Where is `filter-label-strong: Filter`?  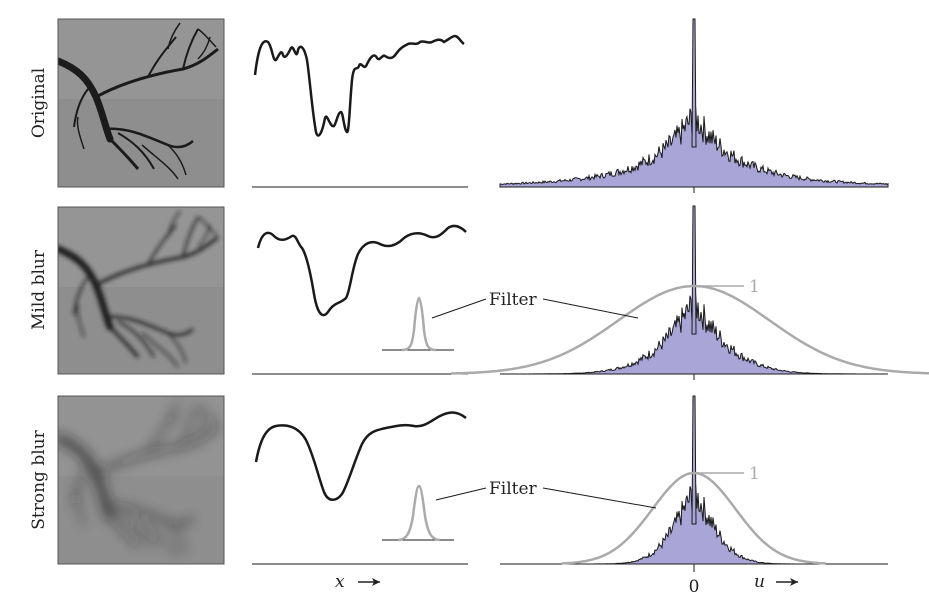
filter-label-strong: Filter is located at coordinates (513, 489).